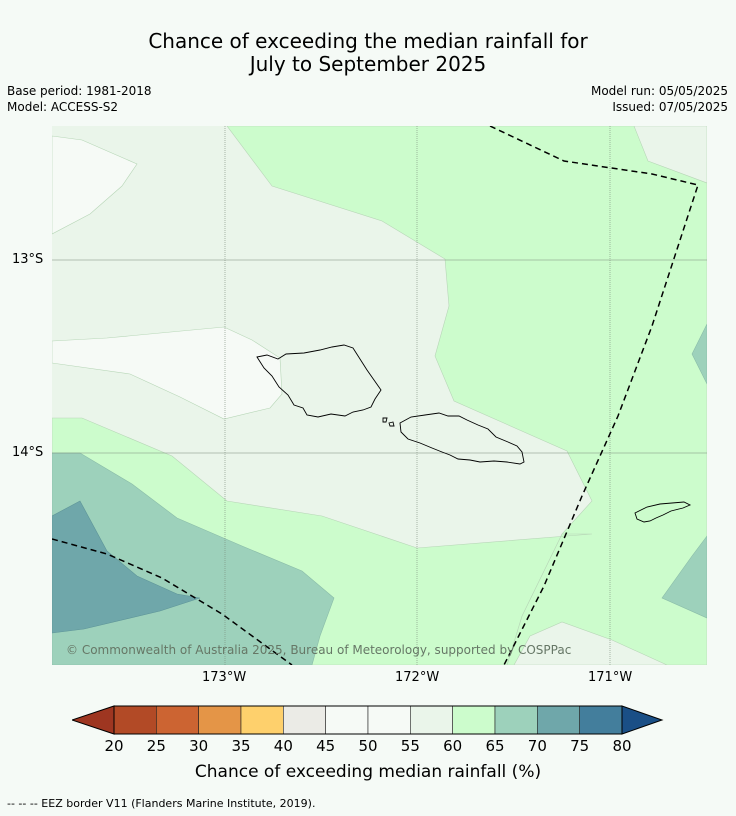 This screenshot has width=736, height=816. I want to click on island-manono, so click(385, 420).